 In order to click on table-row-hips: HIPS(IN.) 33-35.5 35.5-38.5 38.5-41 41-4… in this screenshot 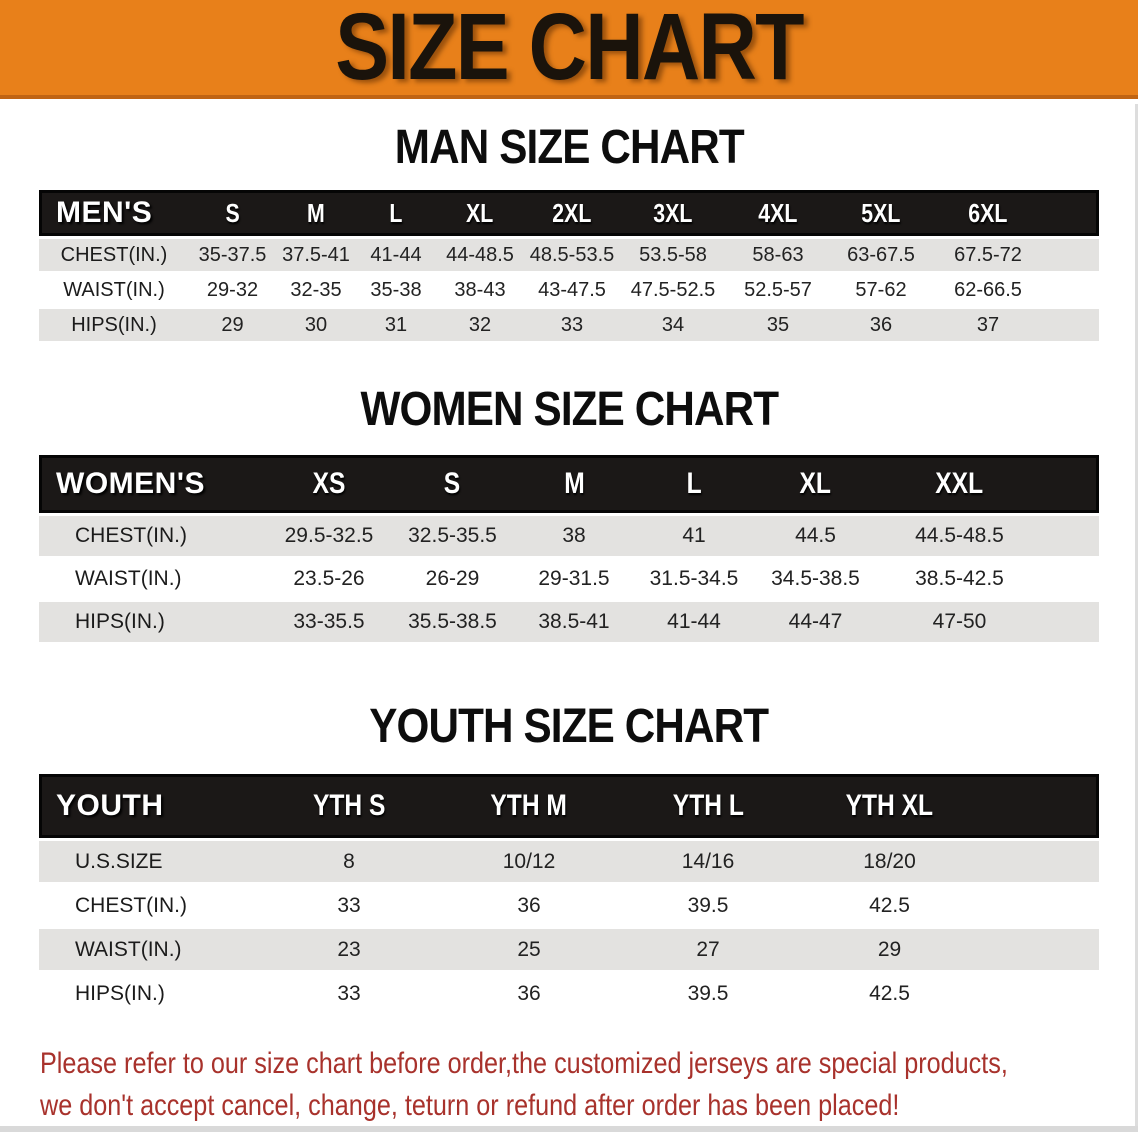, I will do `click(569, 622)`.